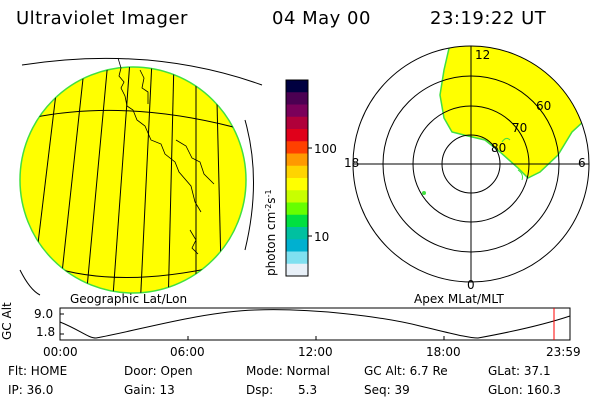 Image resolution: width=600 pixels, height=400 pixels. Describe the element at coordinates (499, 148) in the screenshot. I see `mlat-label-80: 80` at that location.